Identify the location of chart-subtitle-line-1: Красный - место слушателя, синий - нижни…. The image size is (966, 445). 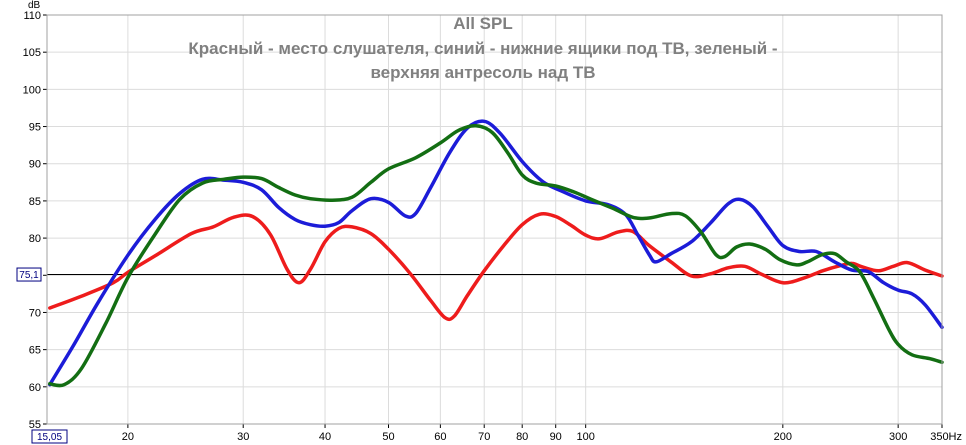
(482, 48).